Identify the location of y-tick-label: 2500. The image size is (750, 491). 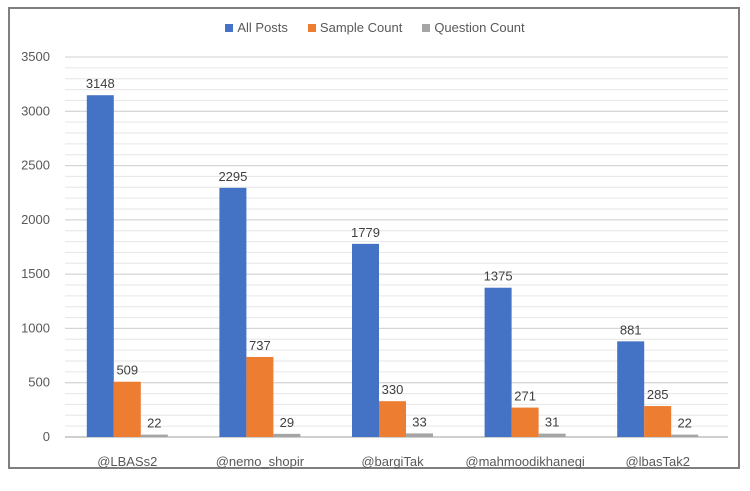
(35, 165).